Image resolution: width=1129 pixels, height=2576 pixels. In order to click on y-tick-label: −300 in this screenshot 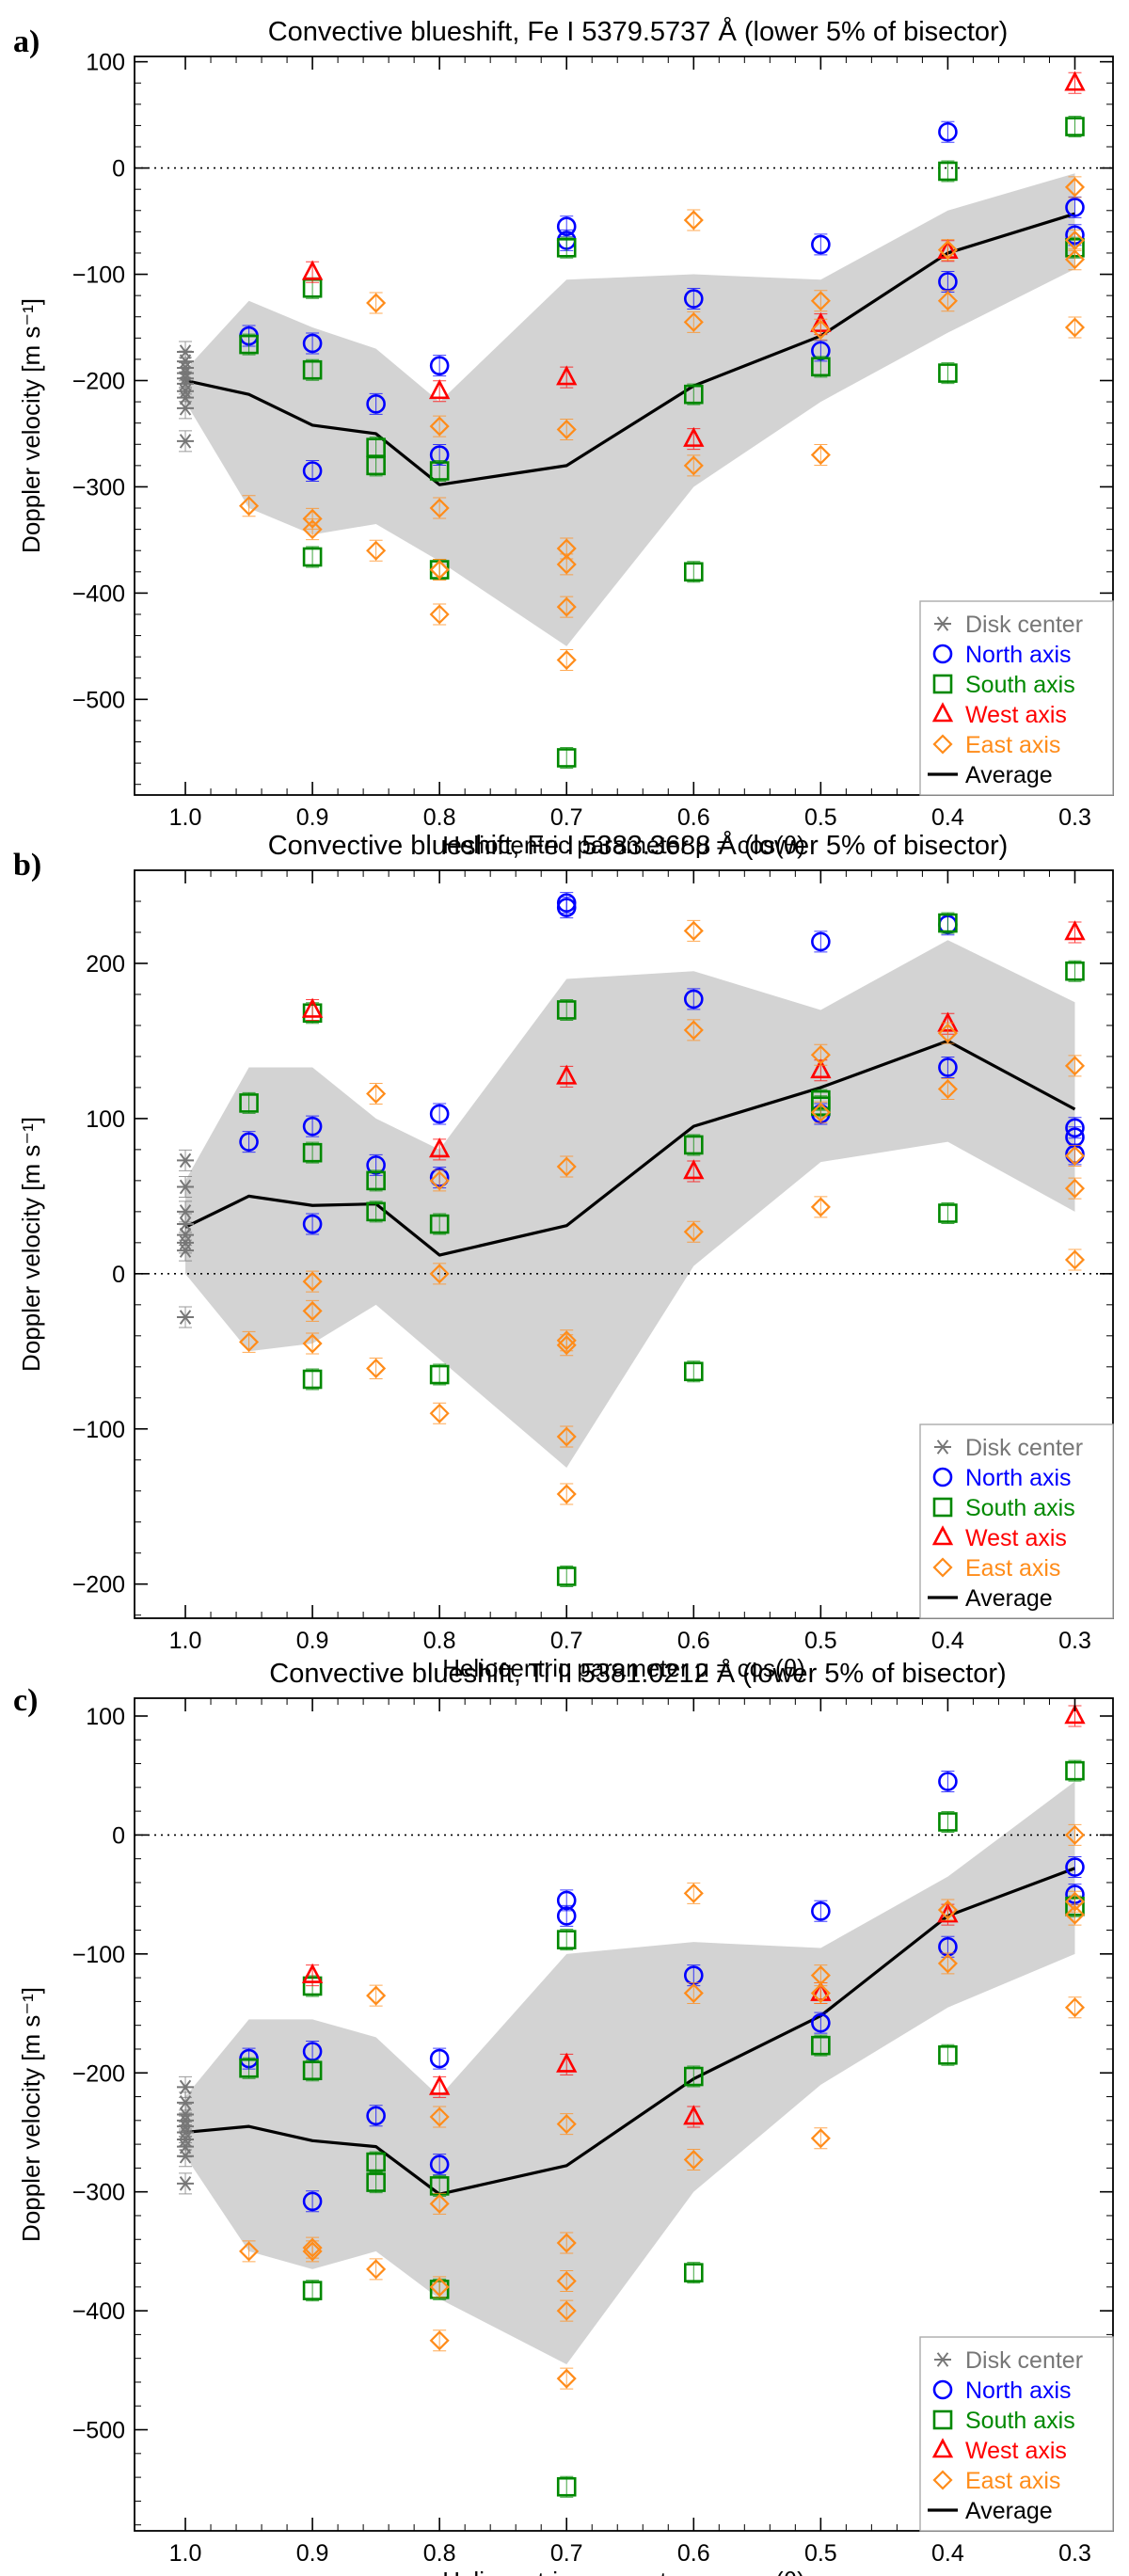, I will do `click(98, 2193)`.